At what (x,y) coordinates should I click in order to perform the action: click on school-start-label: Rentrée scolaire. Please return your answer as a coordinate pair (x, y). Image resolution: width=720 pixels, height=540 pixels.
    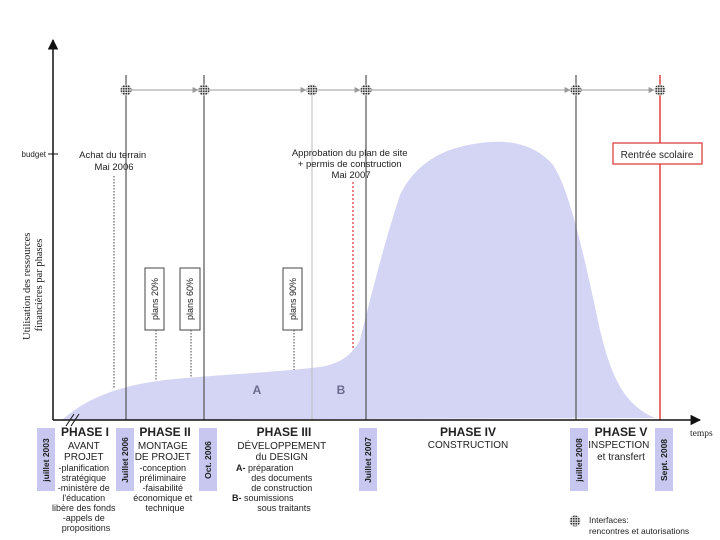
    Looking at the image, I should click on (657, 155).